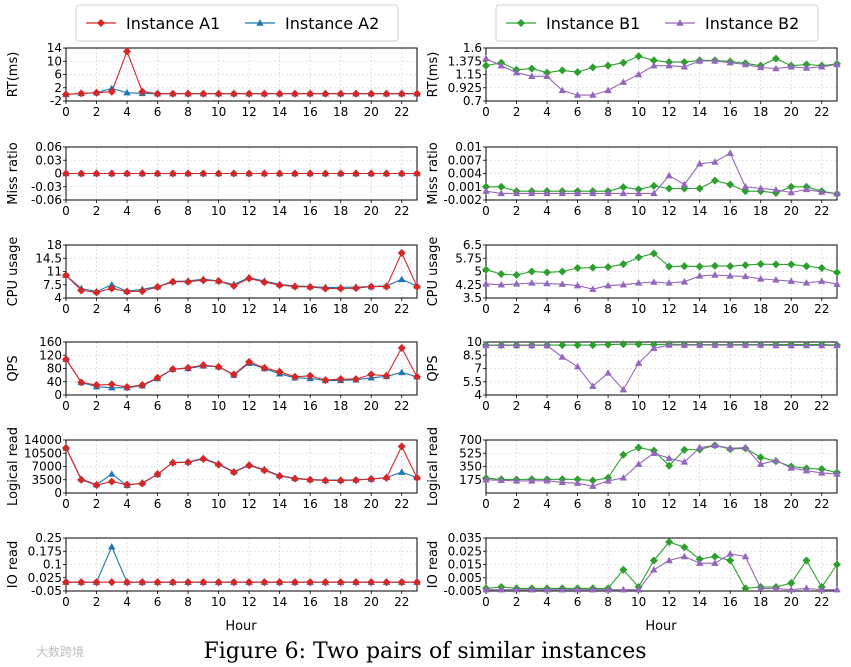  Describe the element at coordinates (517, 602) in the screenshot. I see `x-tick-label: 2` at that location.